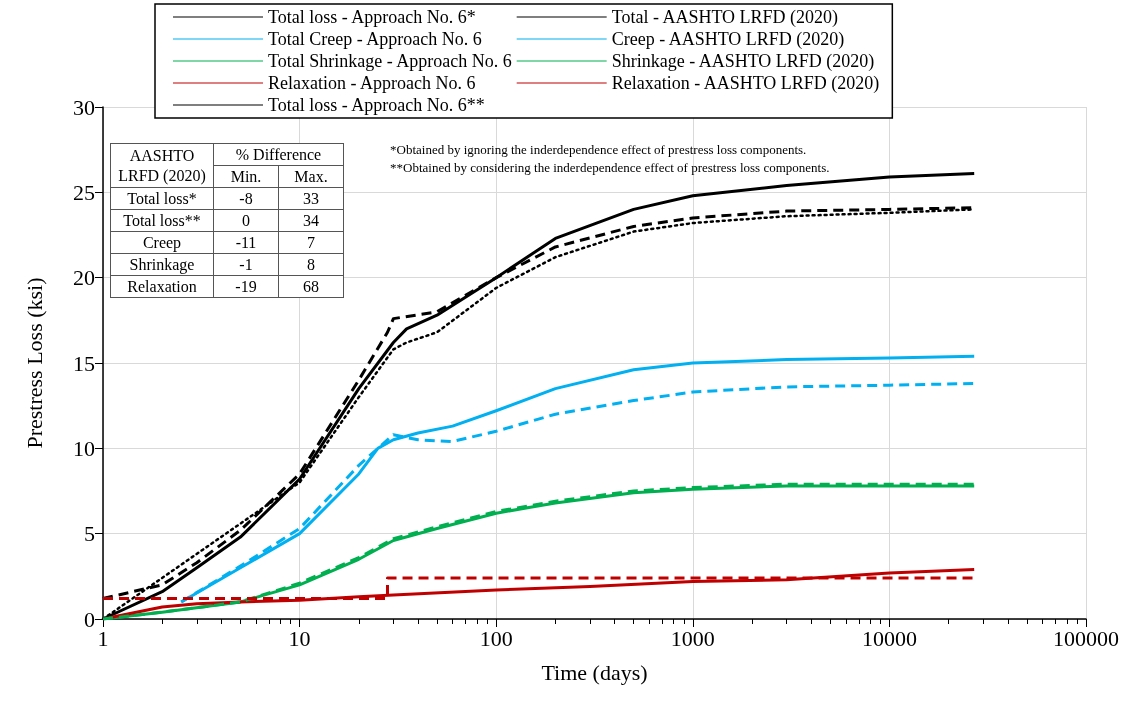 The image size is (1122, 711). What do you see at coordinates (299, 638) in the screenshot?
I see `x-tick-label: 10` at bounding box center [299, 638].